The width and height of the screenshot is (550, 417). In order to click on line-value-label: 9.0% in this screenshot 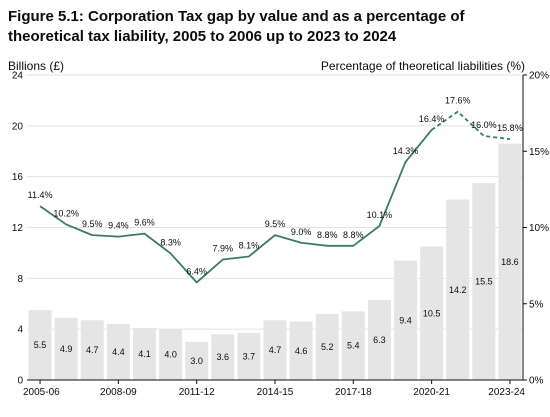, I will do `click(301, 232)`.